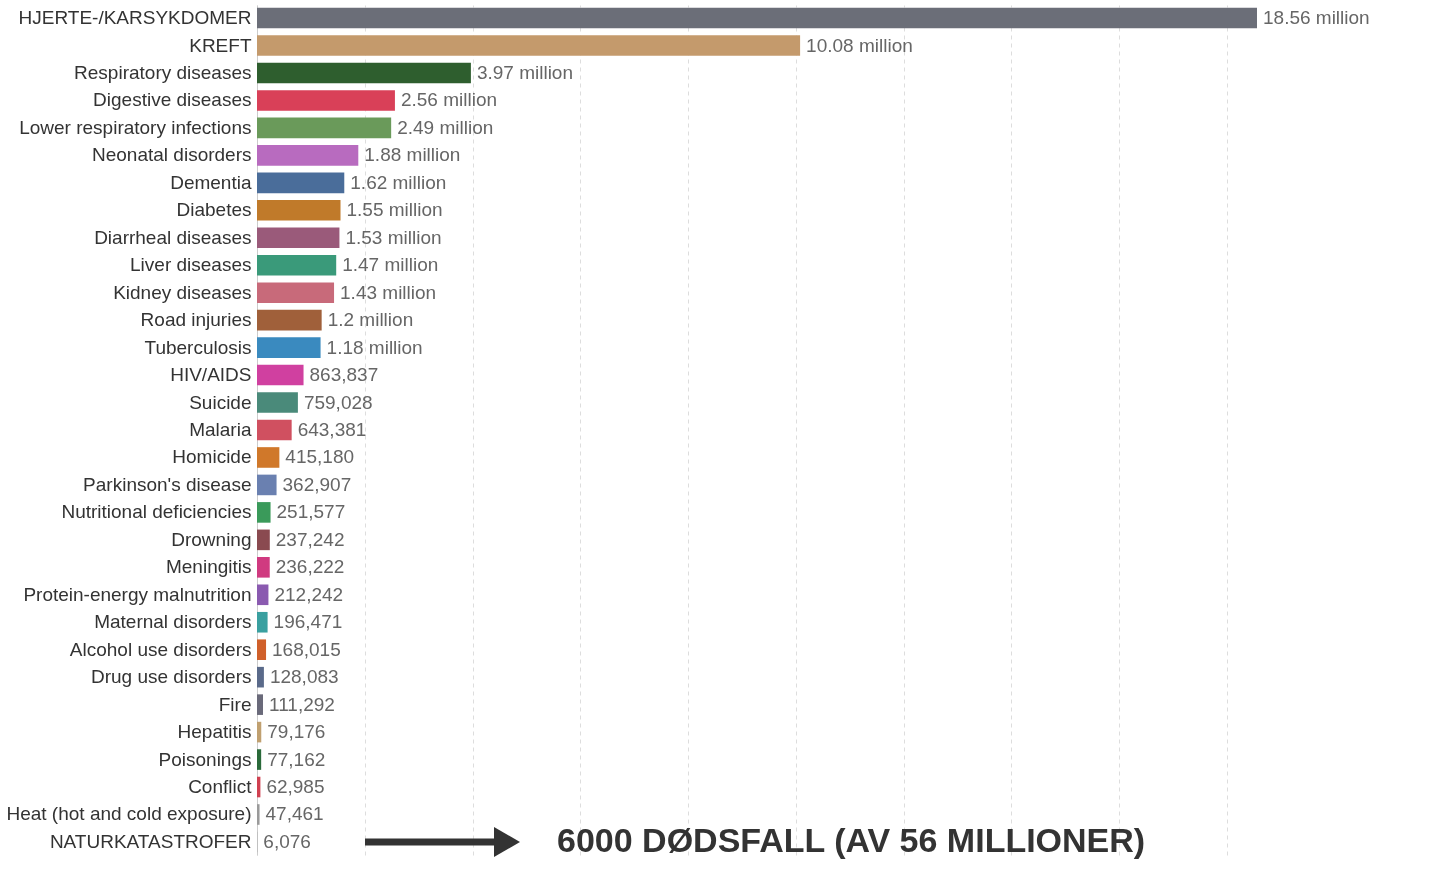  I want to click on y-tick-label: Protein-energy malnutrition, so click(137, 594).